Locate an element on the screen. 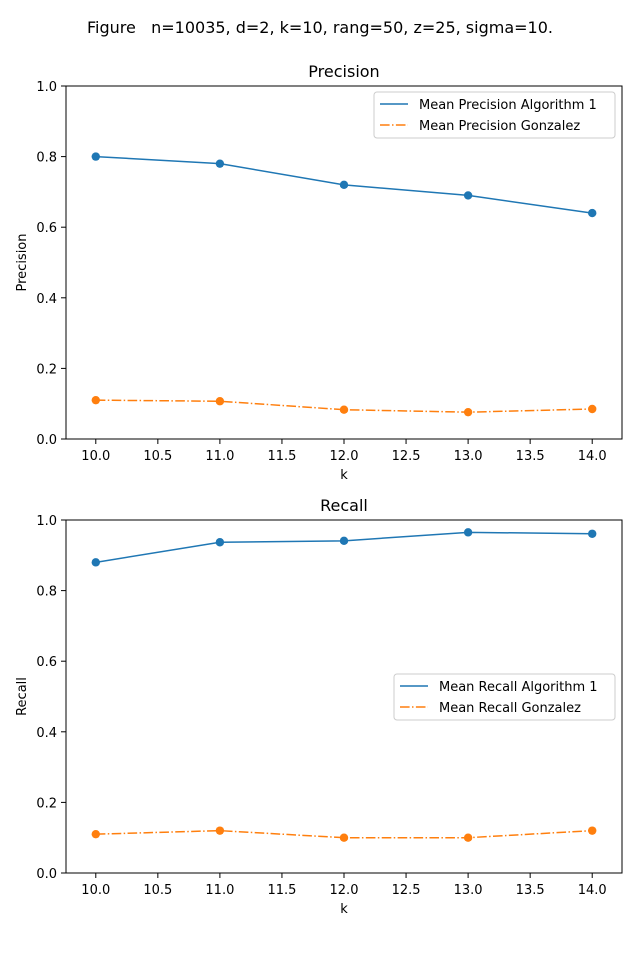 The width and height of the screenshot is (640, 960). legend-label-gonzalez: Mean Recall Gonzalez is located at coordinates (510, 708).